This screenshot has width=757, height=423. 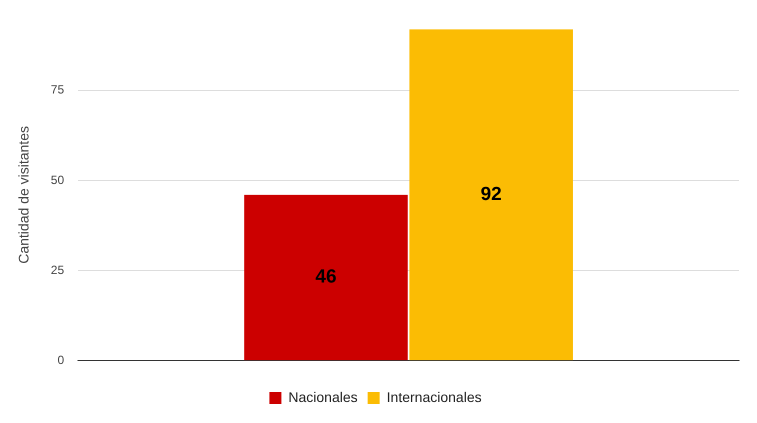 I want to click on y-tick-label: 0, so click(x=60, y=359).